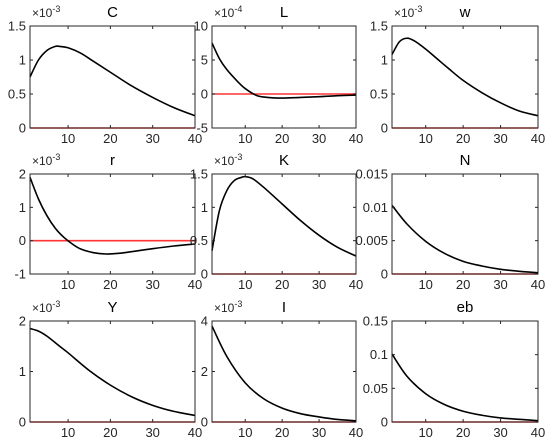  I want to click on y-tick-label: 0.01, so click(375, 207).